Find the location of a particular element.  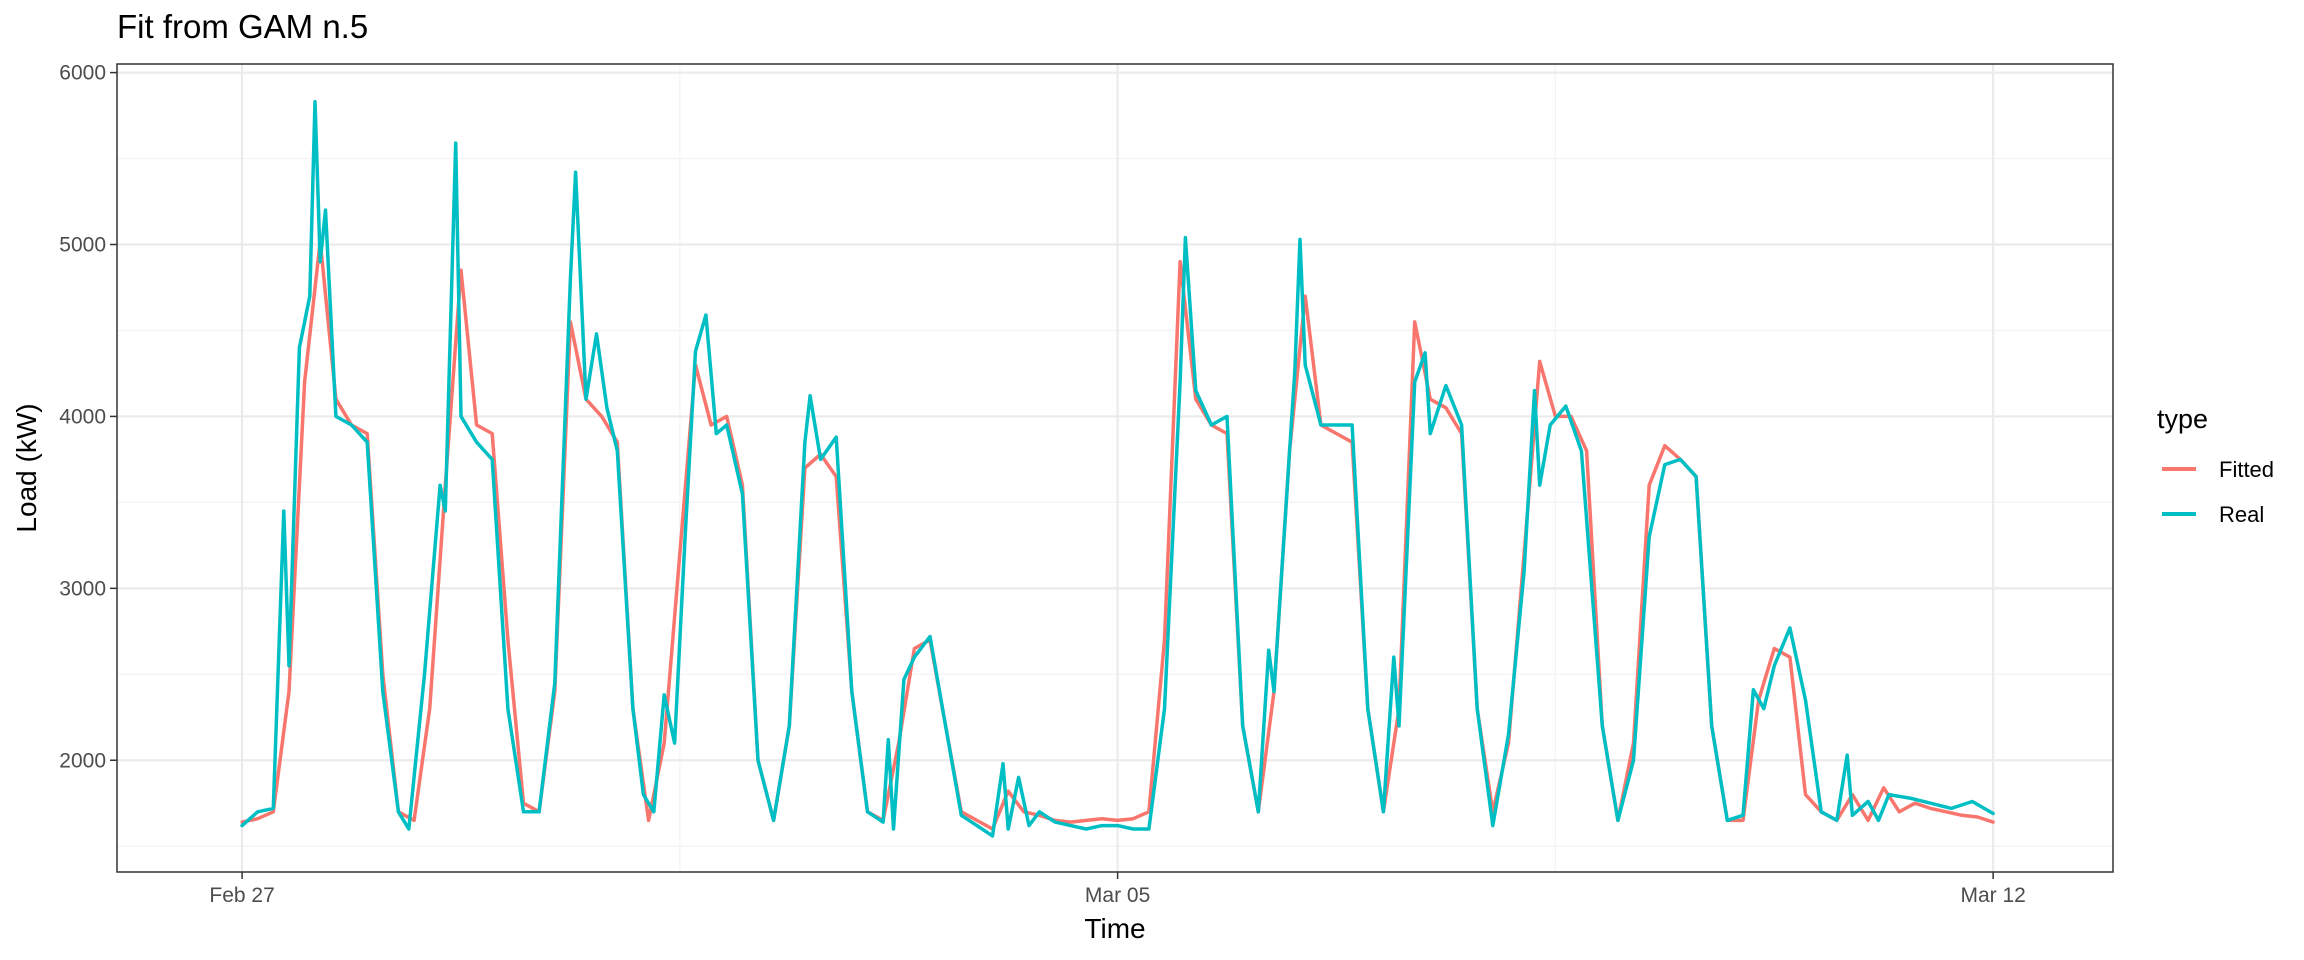

x-tick-label: Mar 12 is located at coordinates (1992, 895).